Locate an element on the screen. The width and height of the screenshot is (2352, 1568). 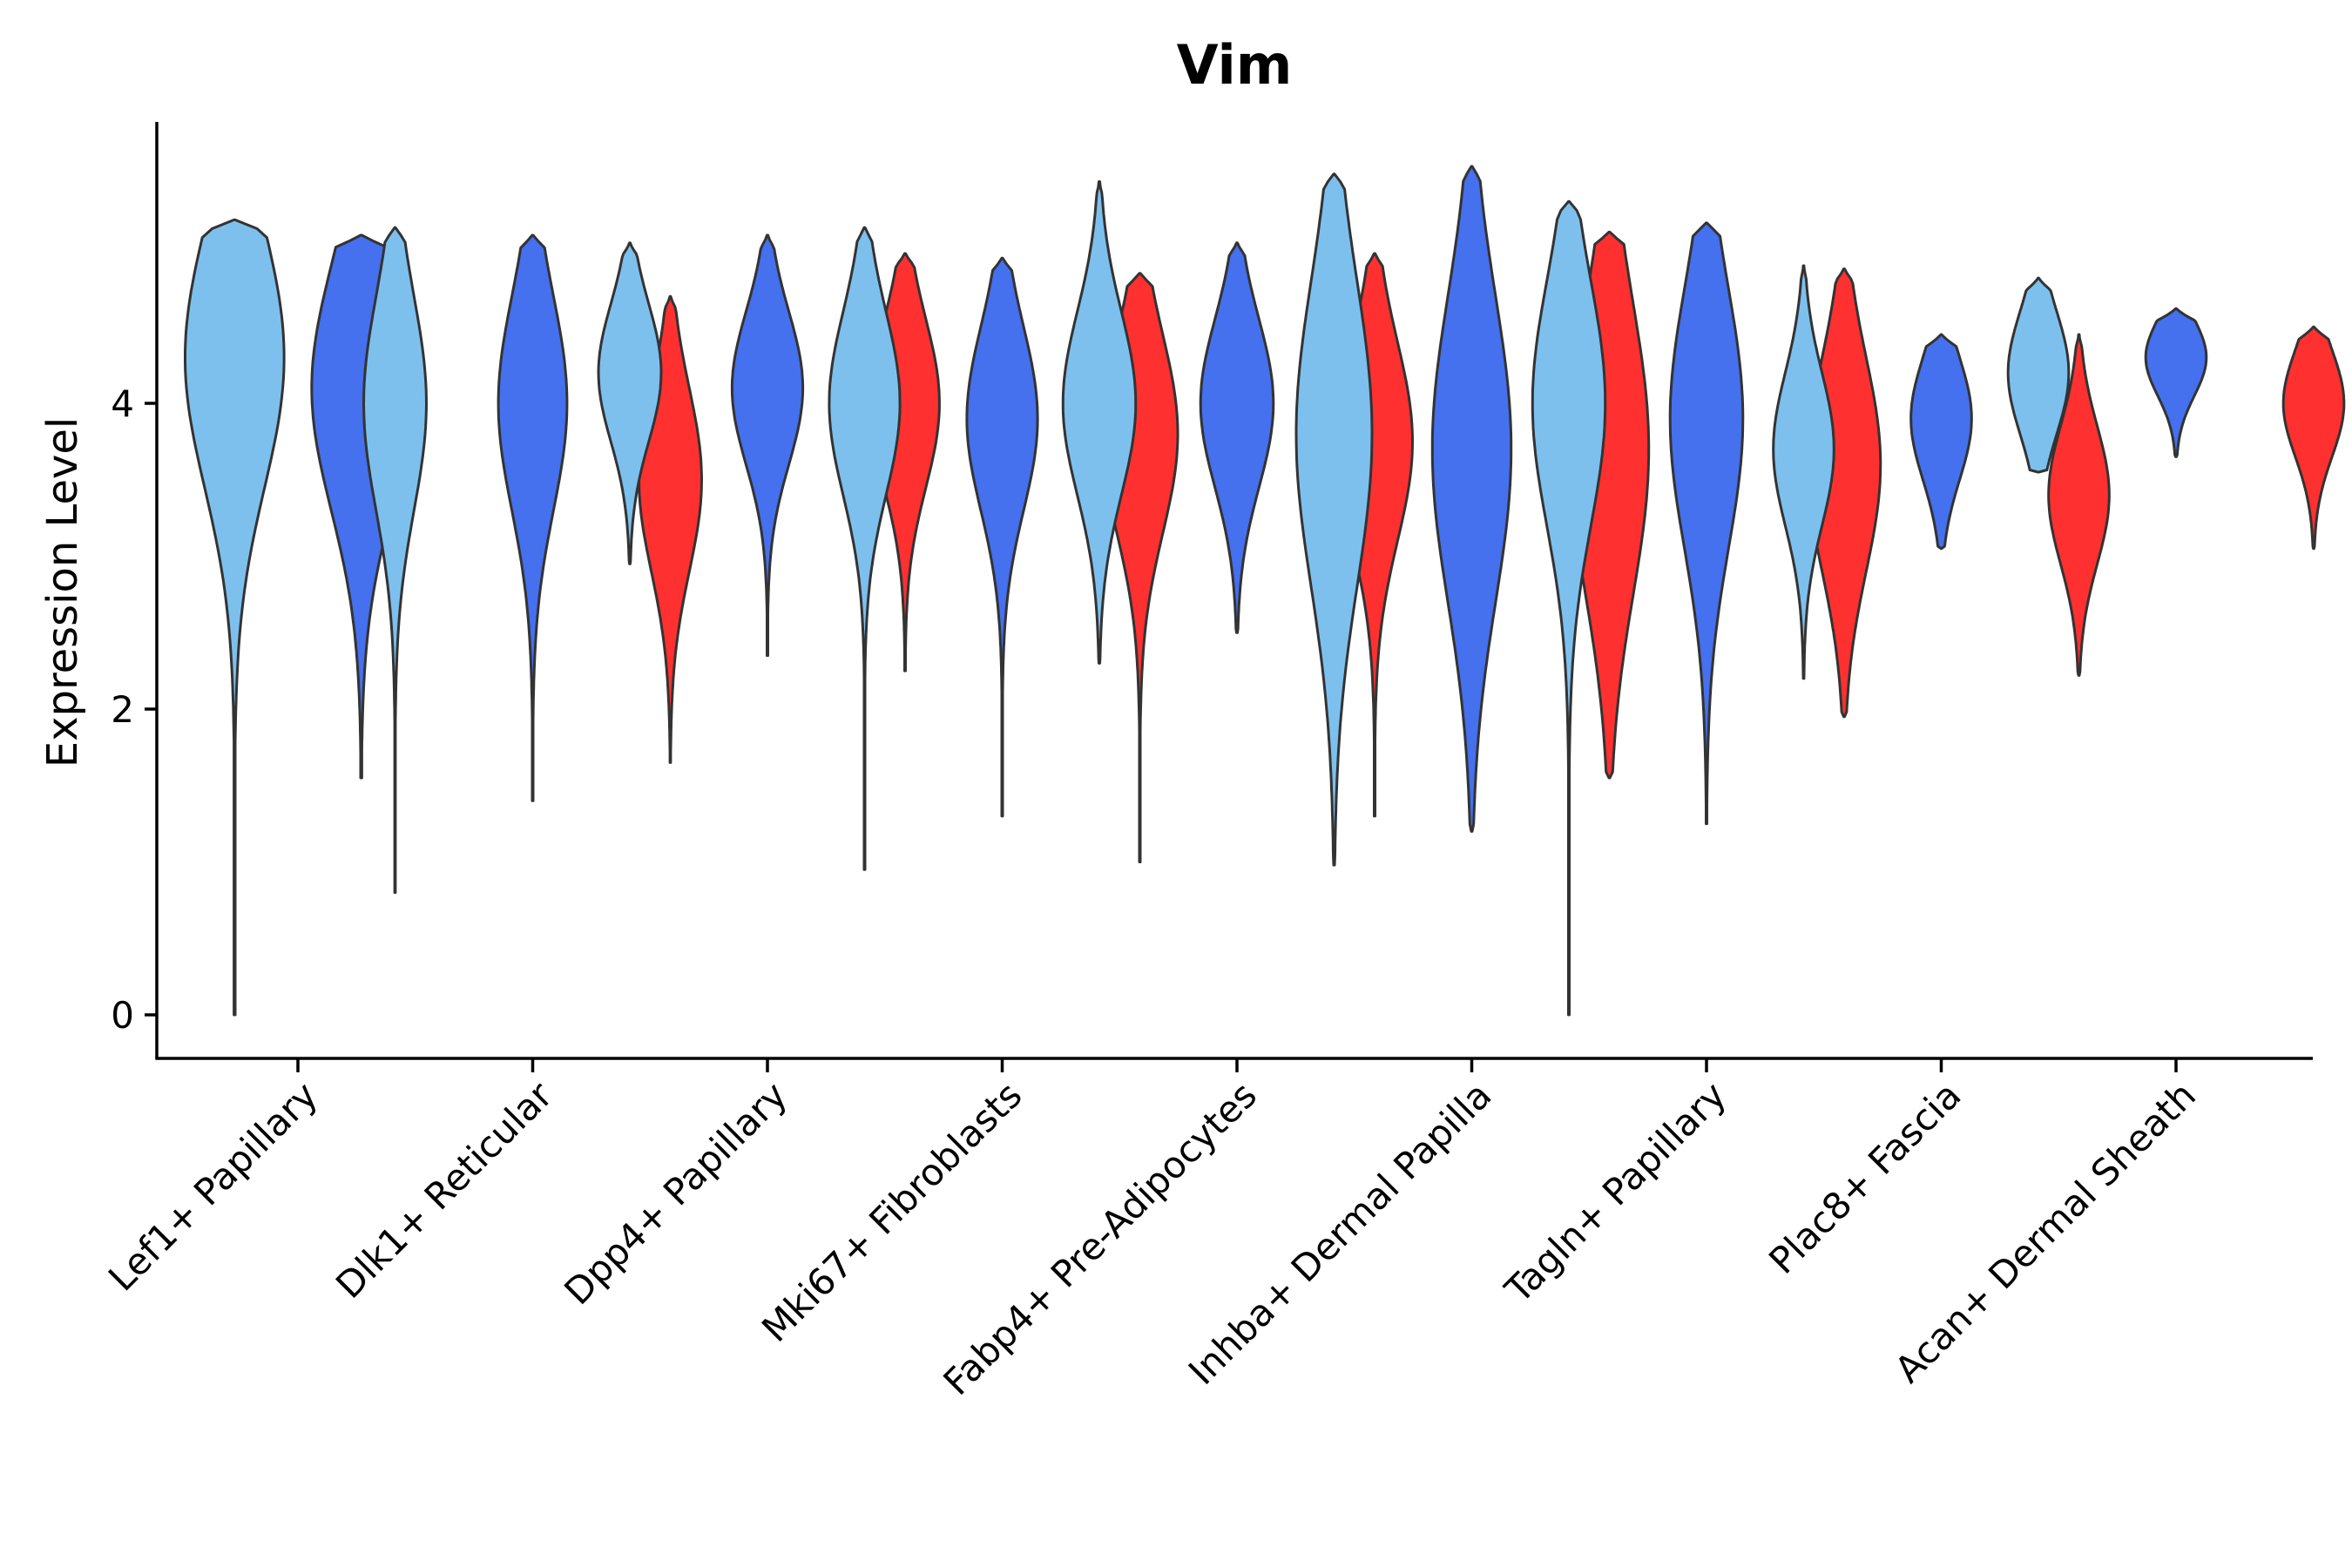
y-tick-label-0: 0 is located at coordinates (122, 1015).